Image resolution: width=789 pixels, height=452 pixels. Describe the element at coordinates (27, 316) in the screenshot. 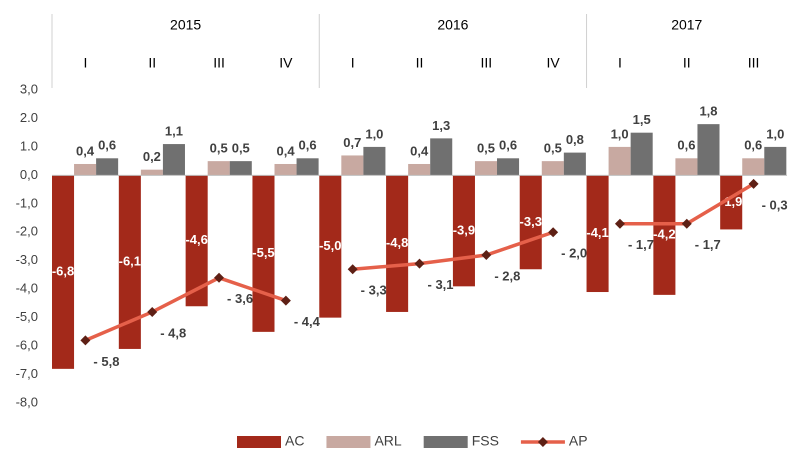

I see `y-tick-label: -5,0` at that location.